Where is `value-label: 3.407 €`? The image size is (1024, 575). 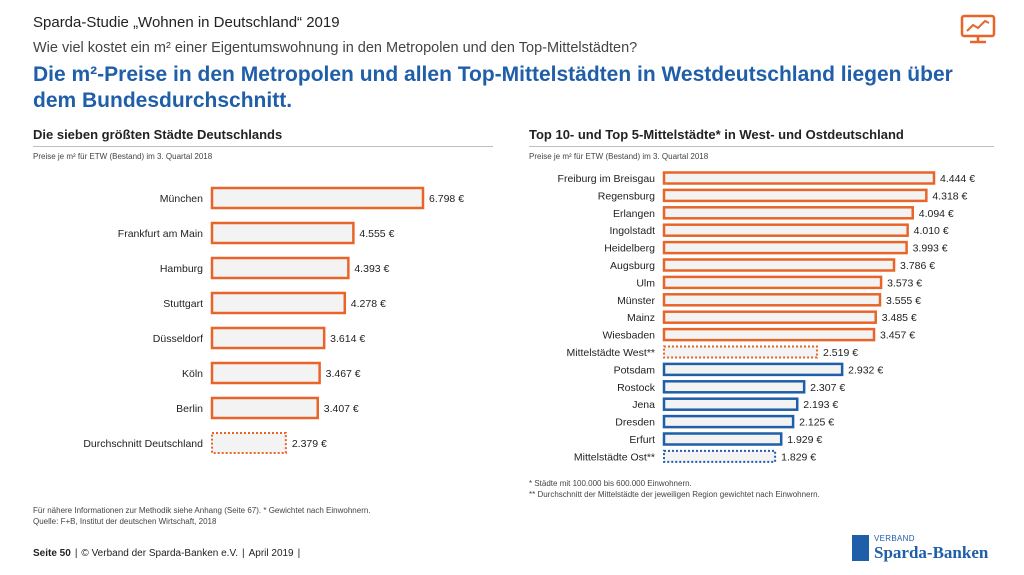
value-label: 3.407 € is located at coordinates (341, 409).